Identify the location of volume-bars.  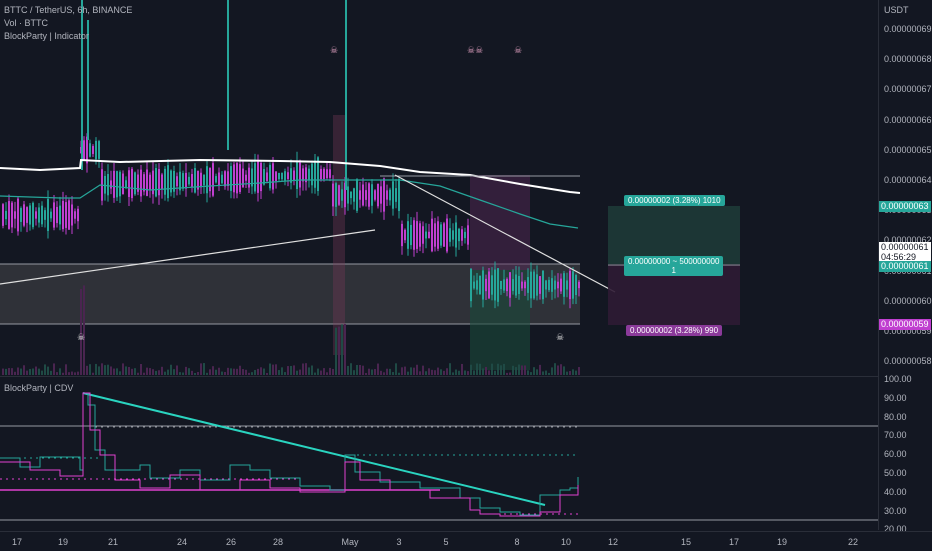
(291, 330).